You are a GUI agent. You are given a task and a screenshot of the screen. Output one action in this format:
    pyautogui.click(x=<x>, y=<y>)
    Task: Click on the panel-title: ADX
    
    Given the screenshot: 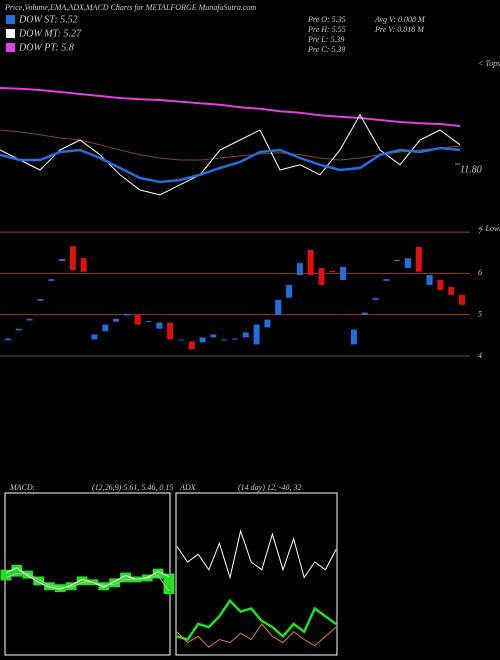 What is the action you would take?
    pyautogui.click(x=188, y=487)
    